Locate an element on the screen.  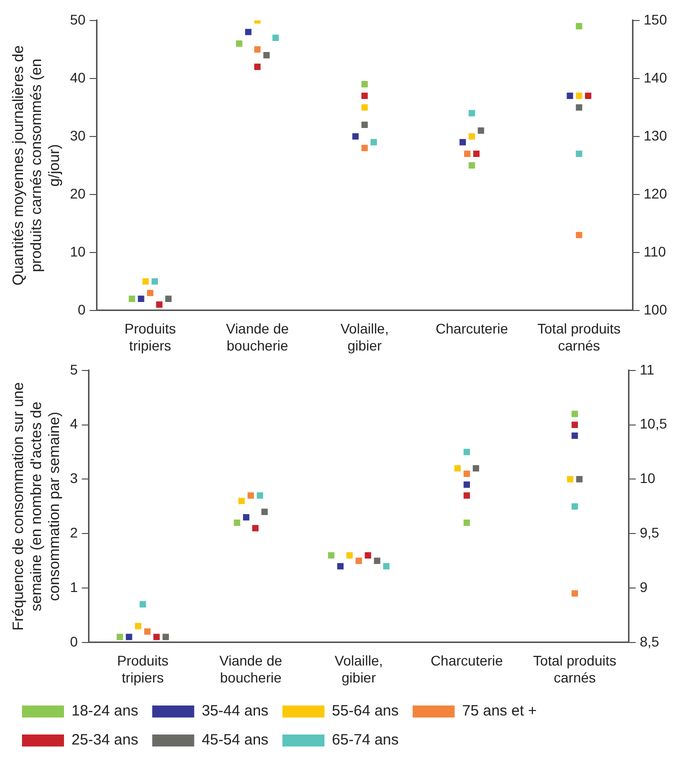
y-tick-label: 40 is located at coordinates (78, 77).